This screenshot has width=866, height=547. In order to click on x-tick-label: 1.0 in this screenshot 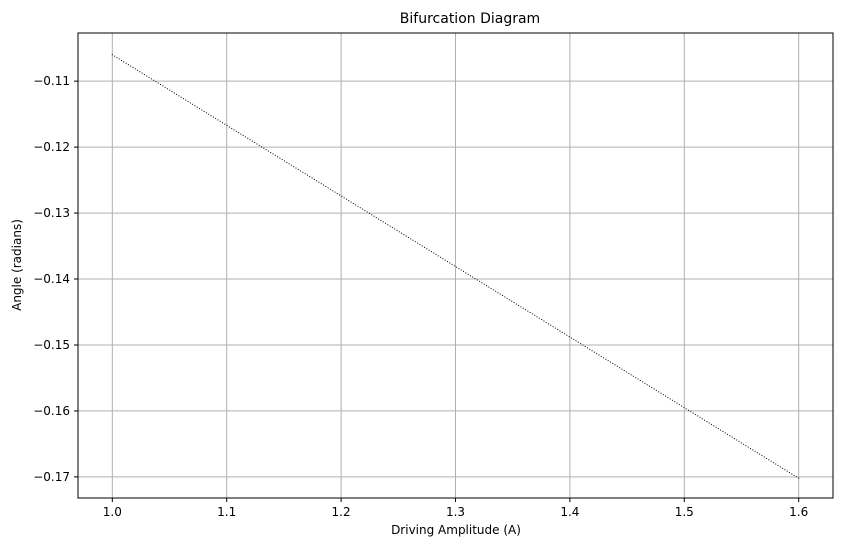, I will do `click(112, 512)`.